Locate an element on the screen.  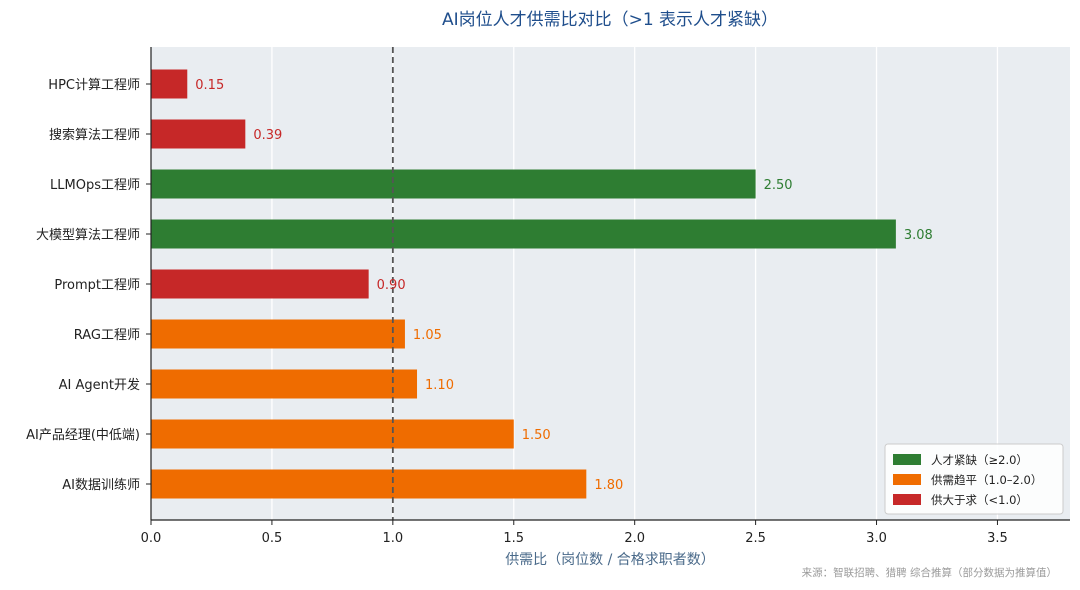
x-axis-label: 供需比（岗位数 / 合格求职者数） is located at coordinates (610, 560).